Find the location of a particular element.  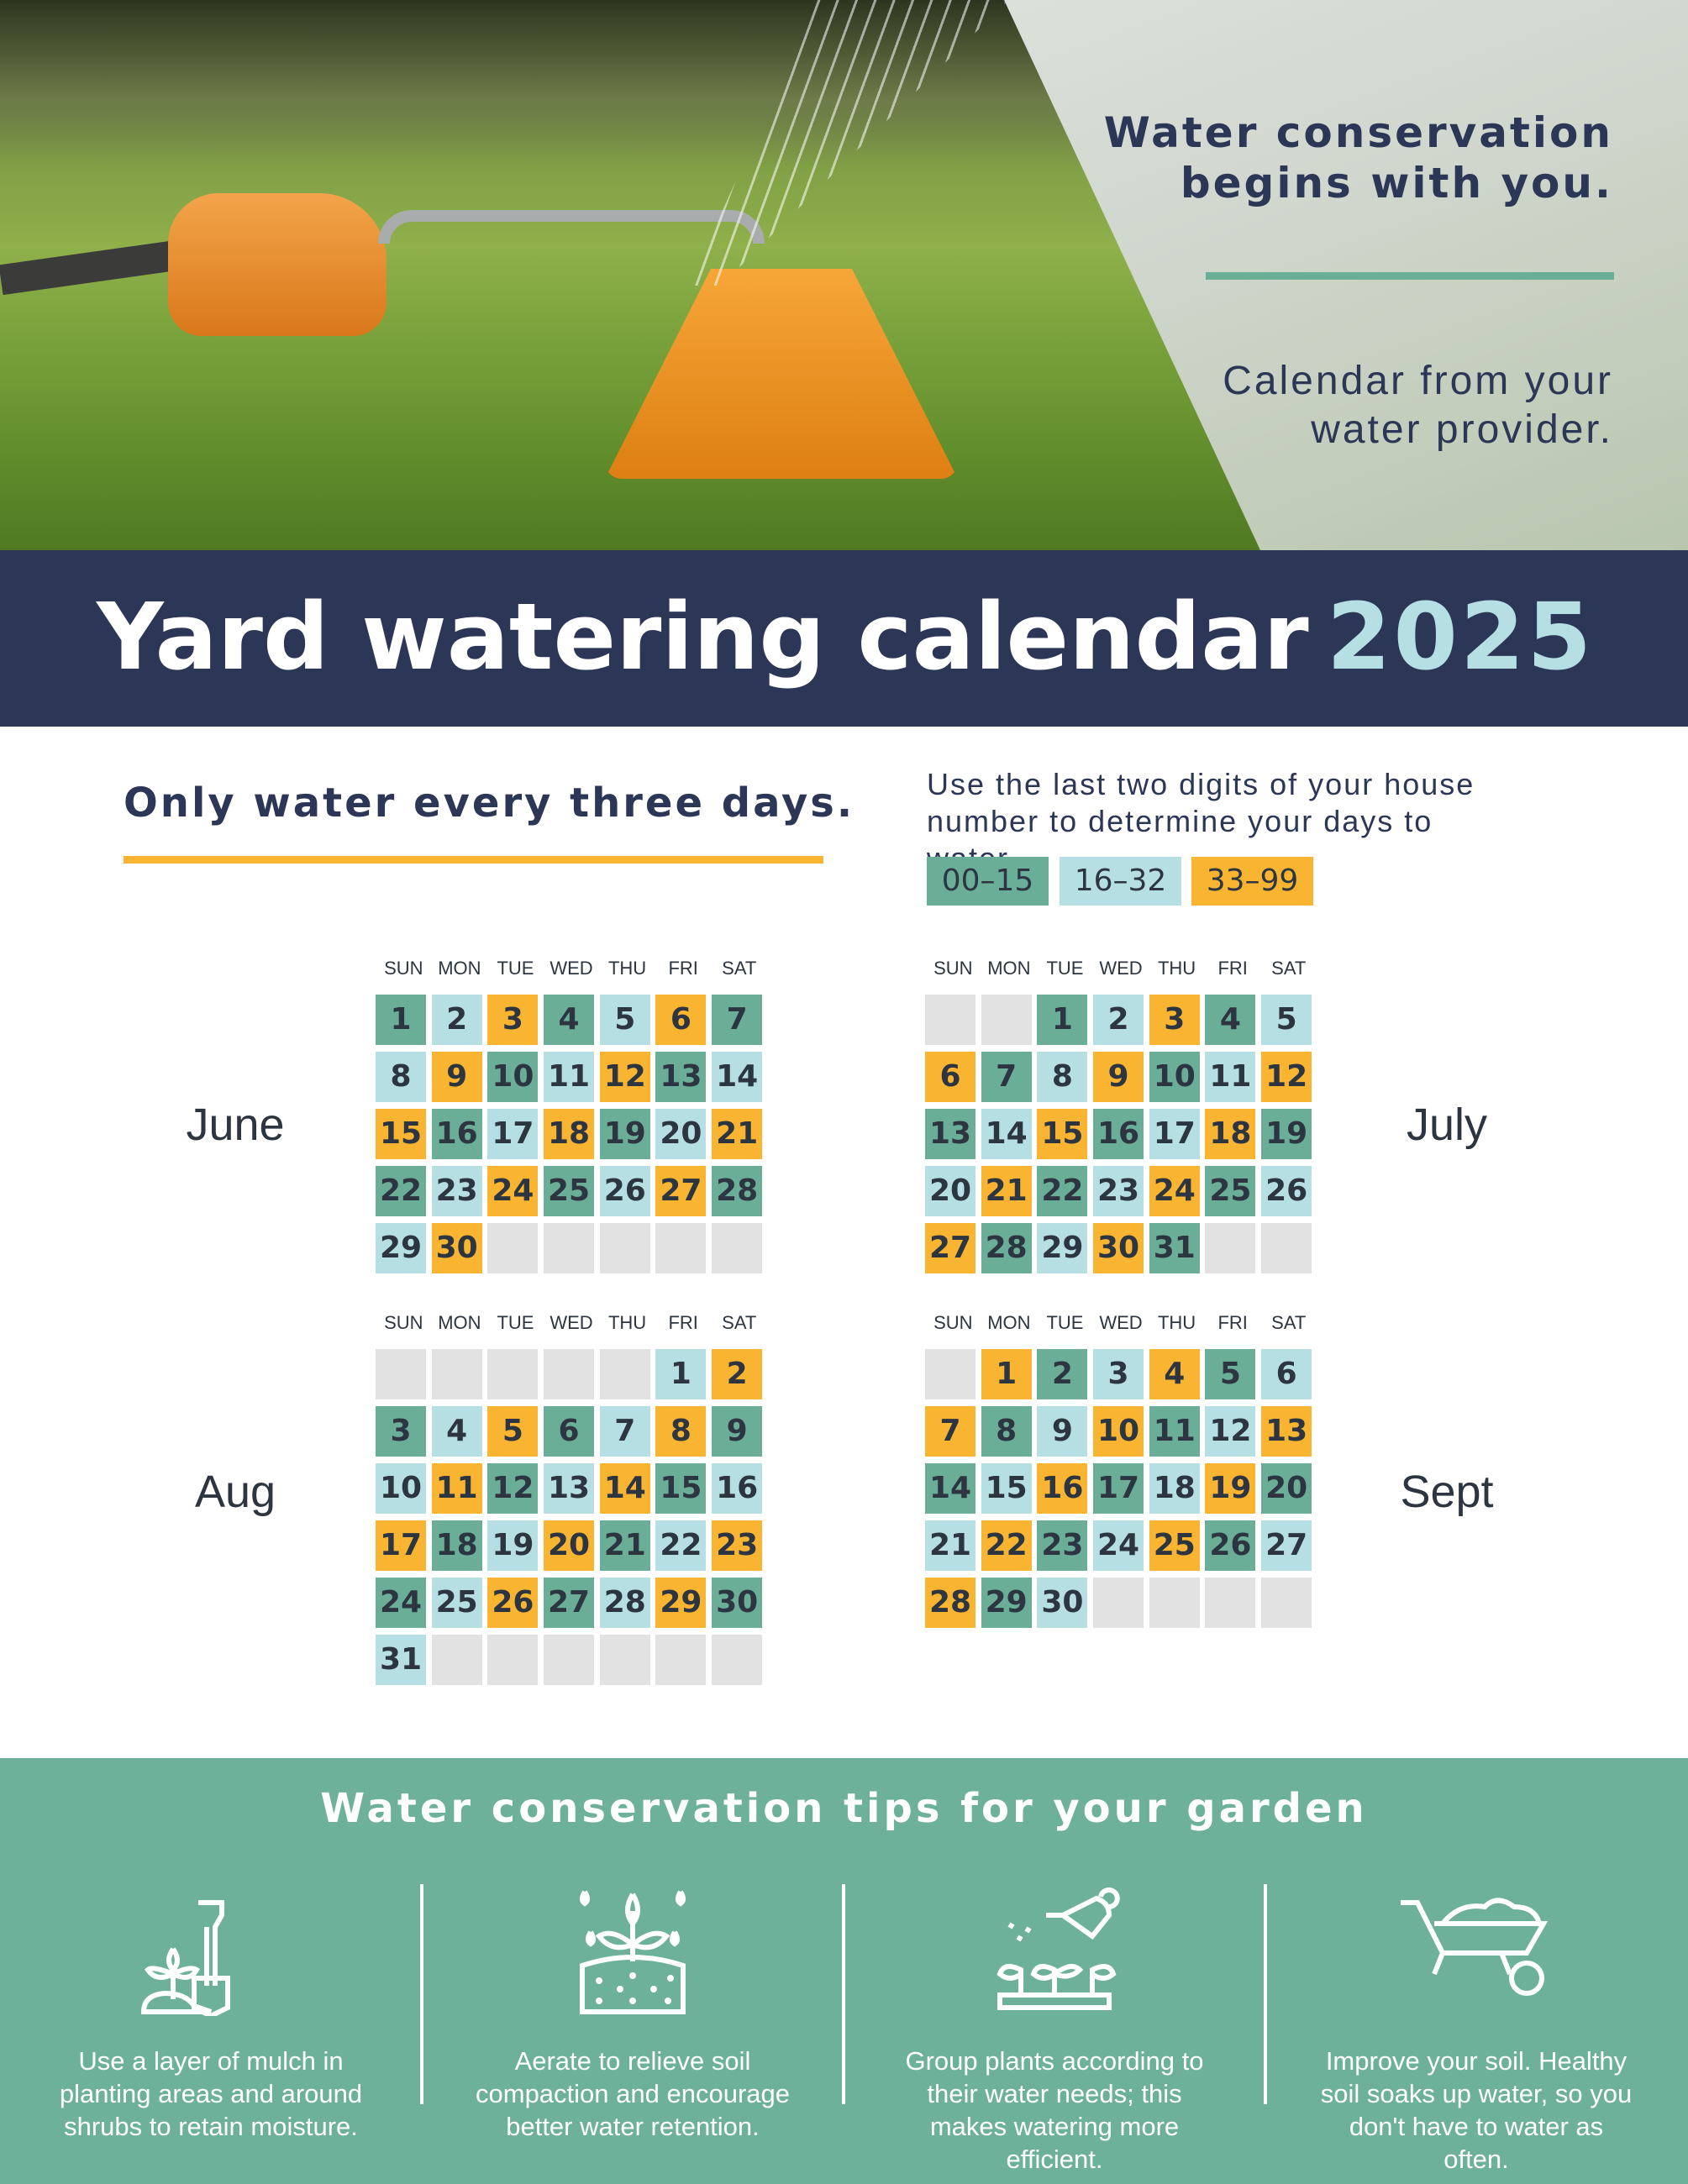

sprinkler-image is located at coordinates (277, 264).